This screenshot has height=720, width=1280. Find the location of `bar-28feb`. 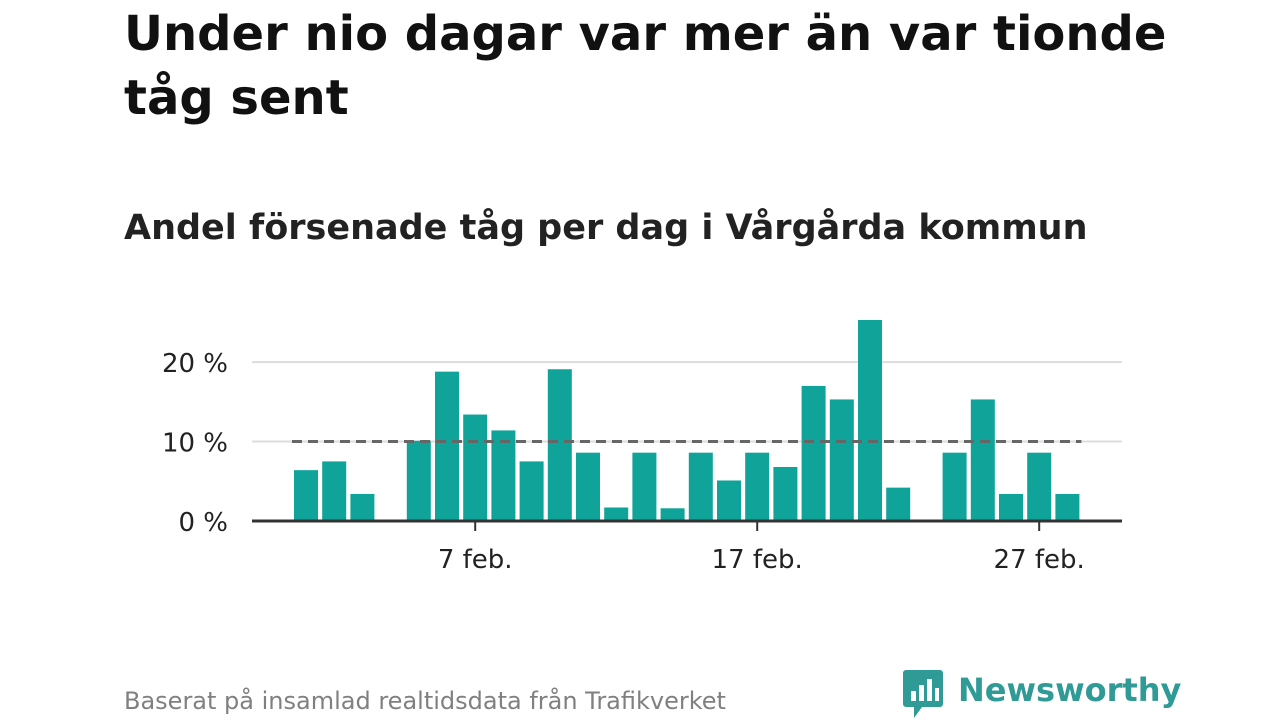

bar-28feb is located at coordinates (1067, 507).